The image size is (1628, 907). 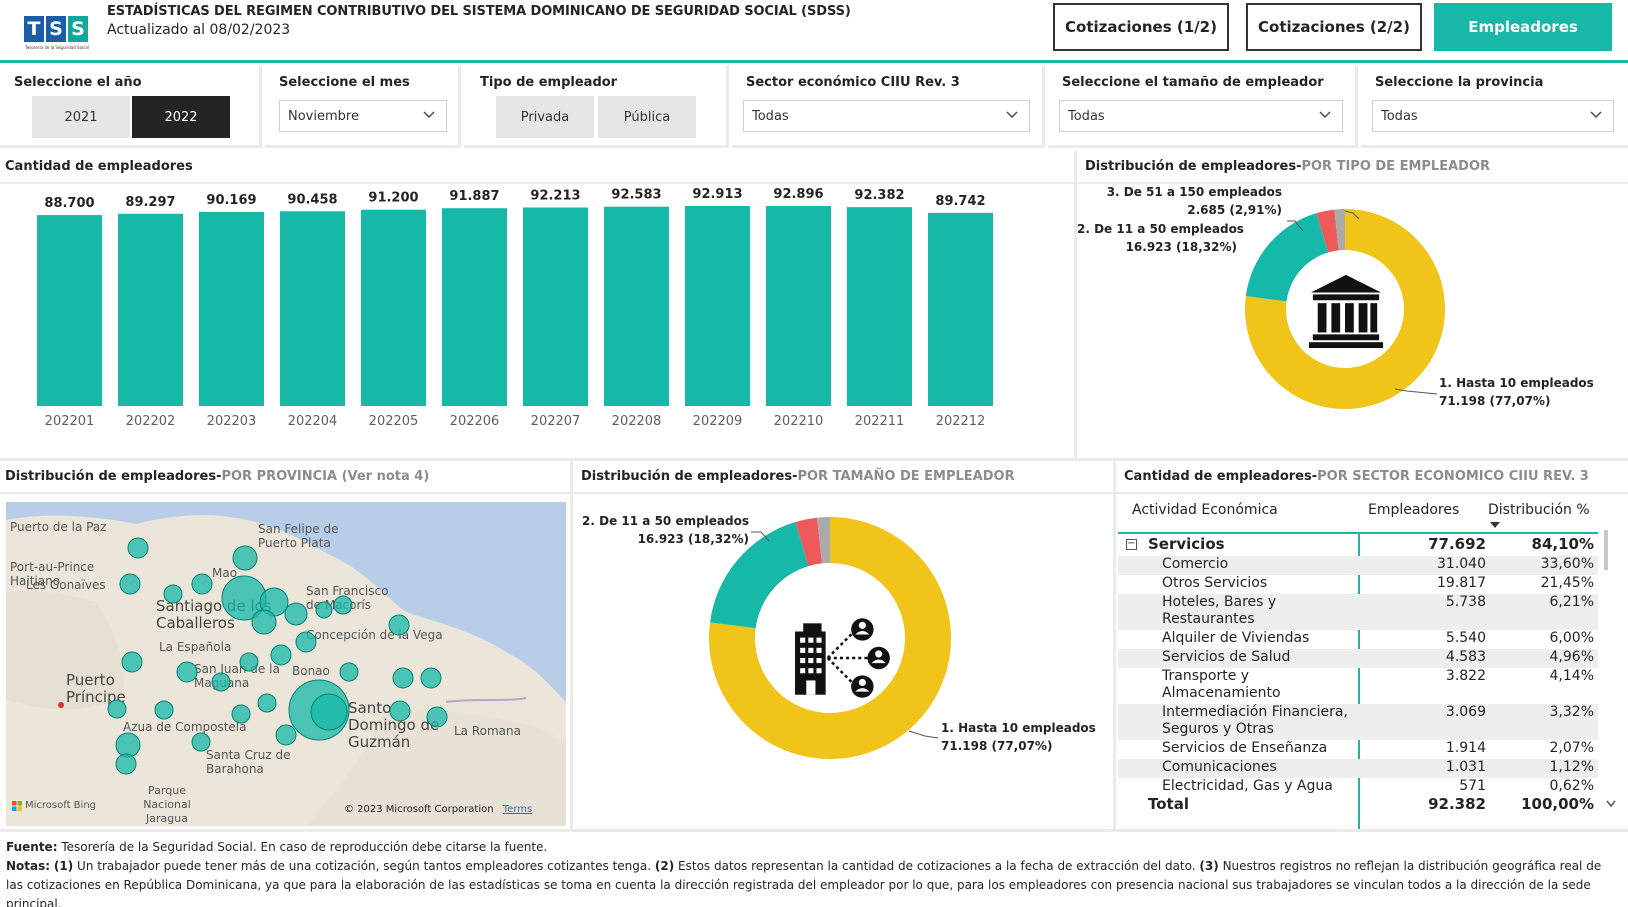 I want to click on type-privada-button: Privada, so click(x=545, y=117).